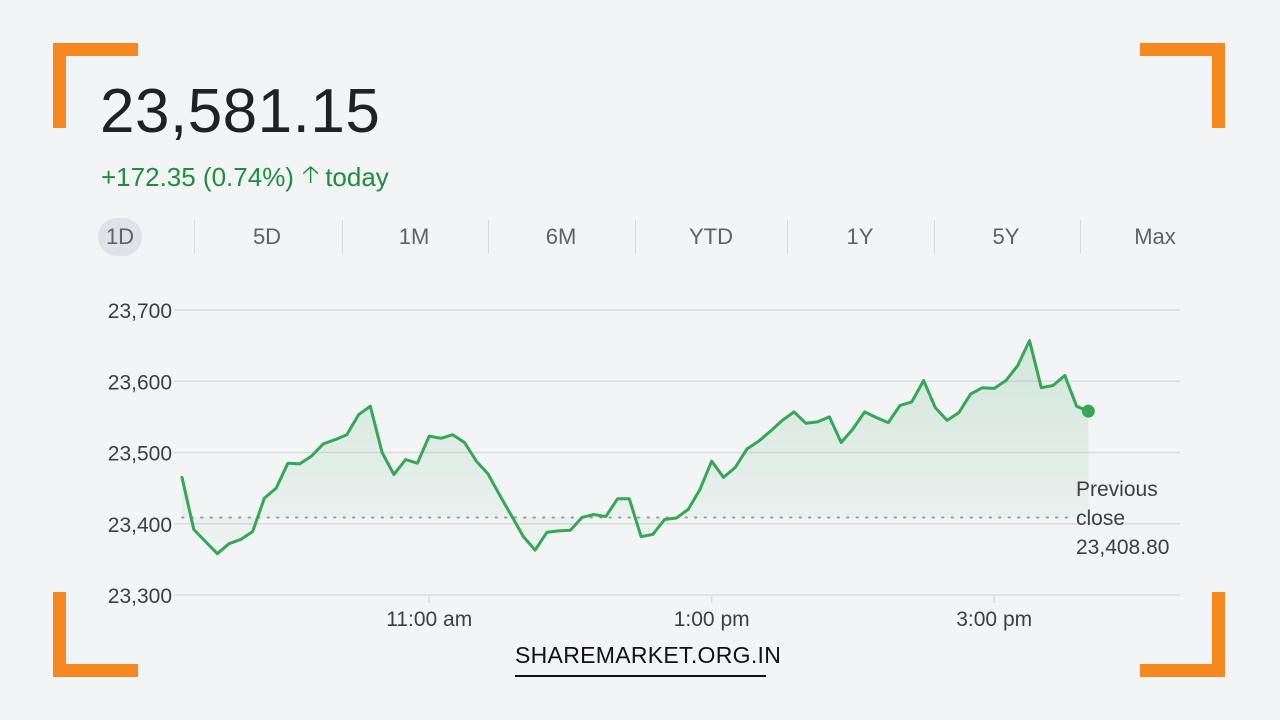 This screenshot has height=720, width=1280. What do you see at coordinates (197, 177) in the screenshot?
I see `change-value: +172.35 (0.74%)` at bounding box center [197, 177].